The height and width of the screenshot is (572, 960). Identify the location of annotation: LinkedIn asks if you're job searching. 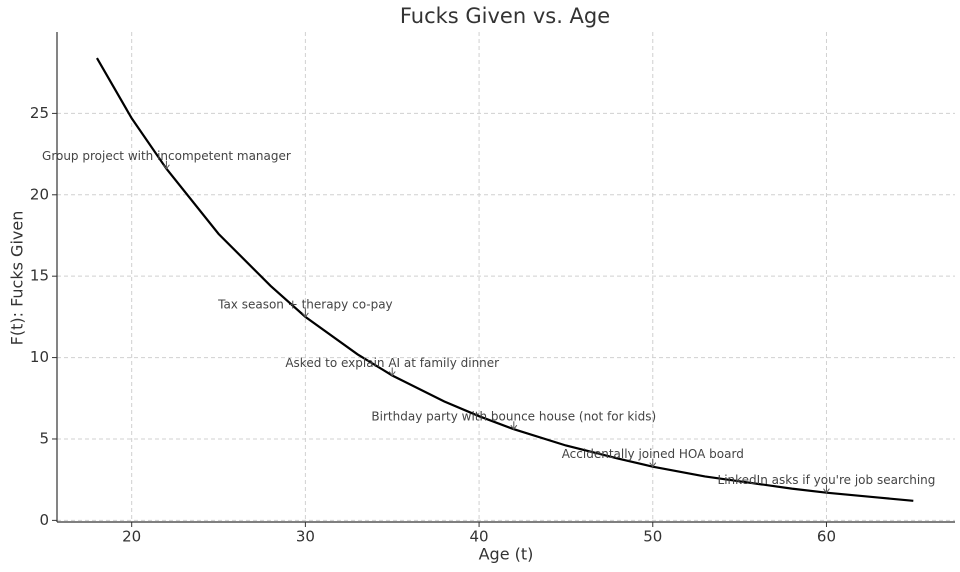
(827, 480).